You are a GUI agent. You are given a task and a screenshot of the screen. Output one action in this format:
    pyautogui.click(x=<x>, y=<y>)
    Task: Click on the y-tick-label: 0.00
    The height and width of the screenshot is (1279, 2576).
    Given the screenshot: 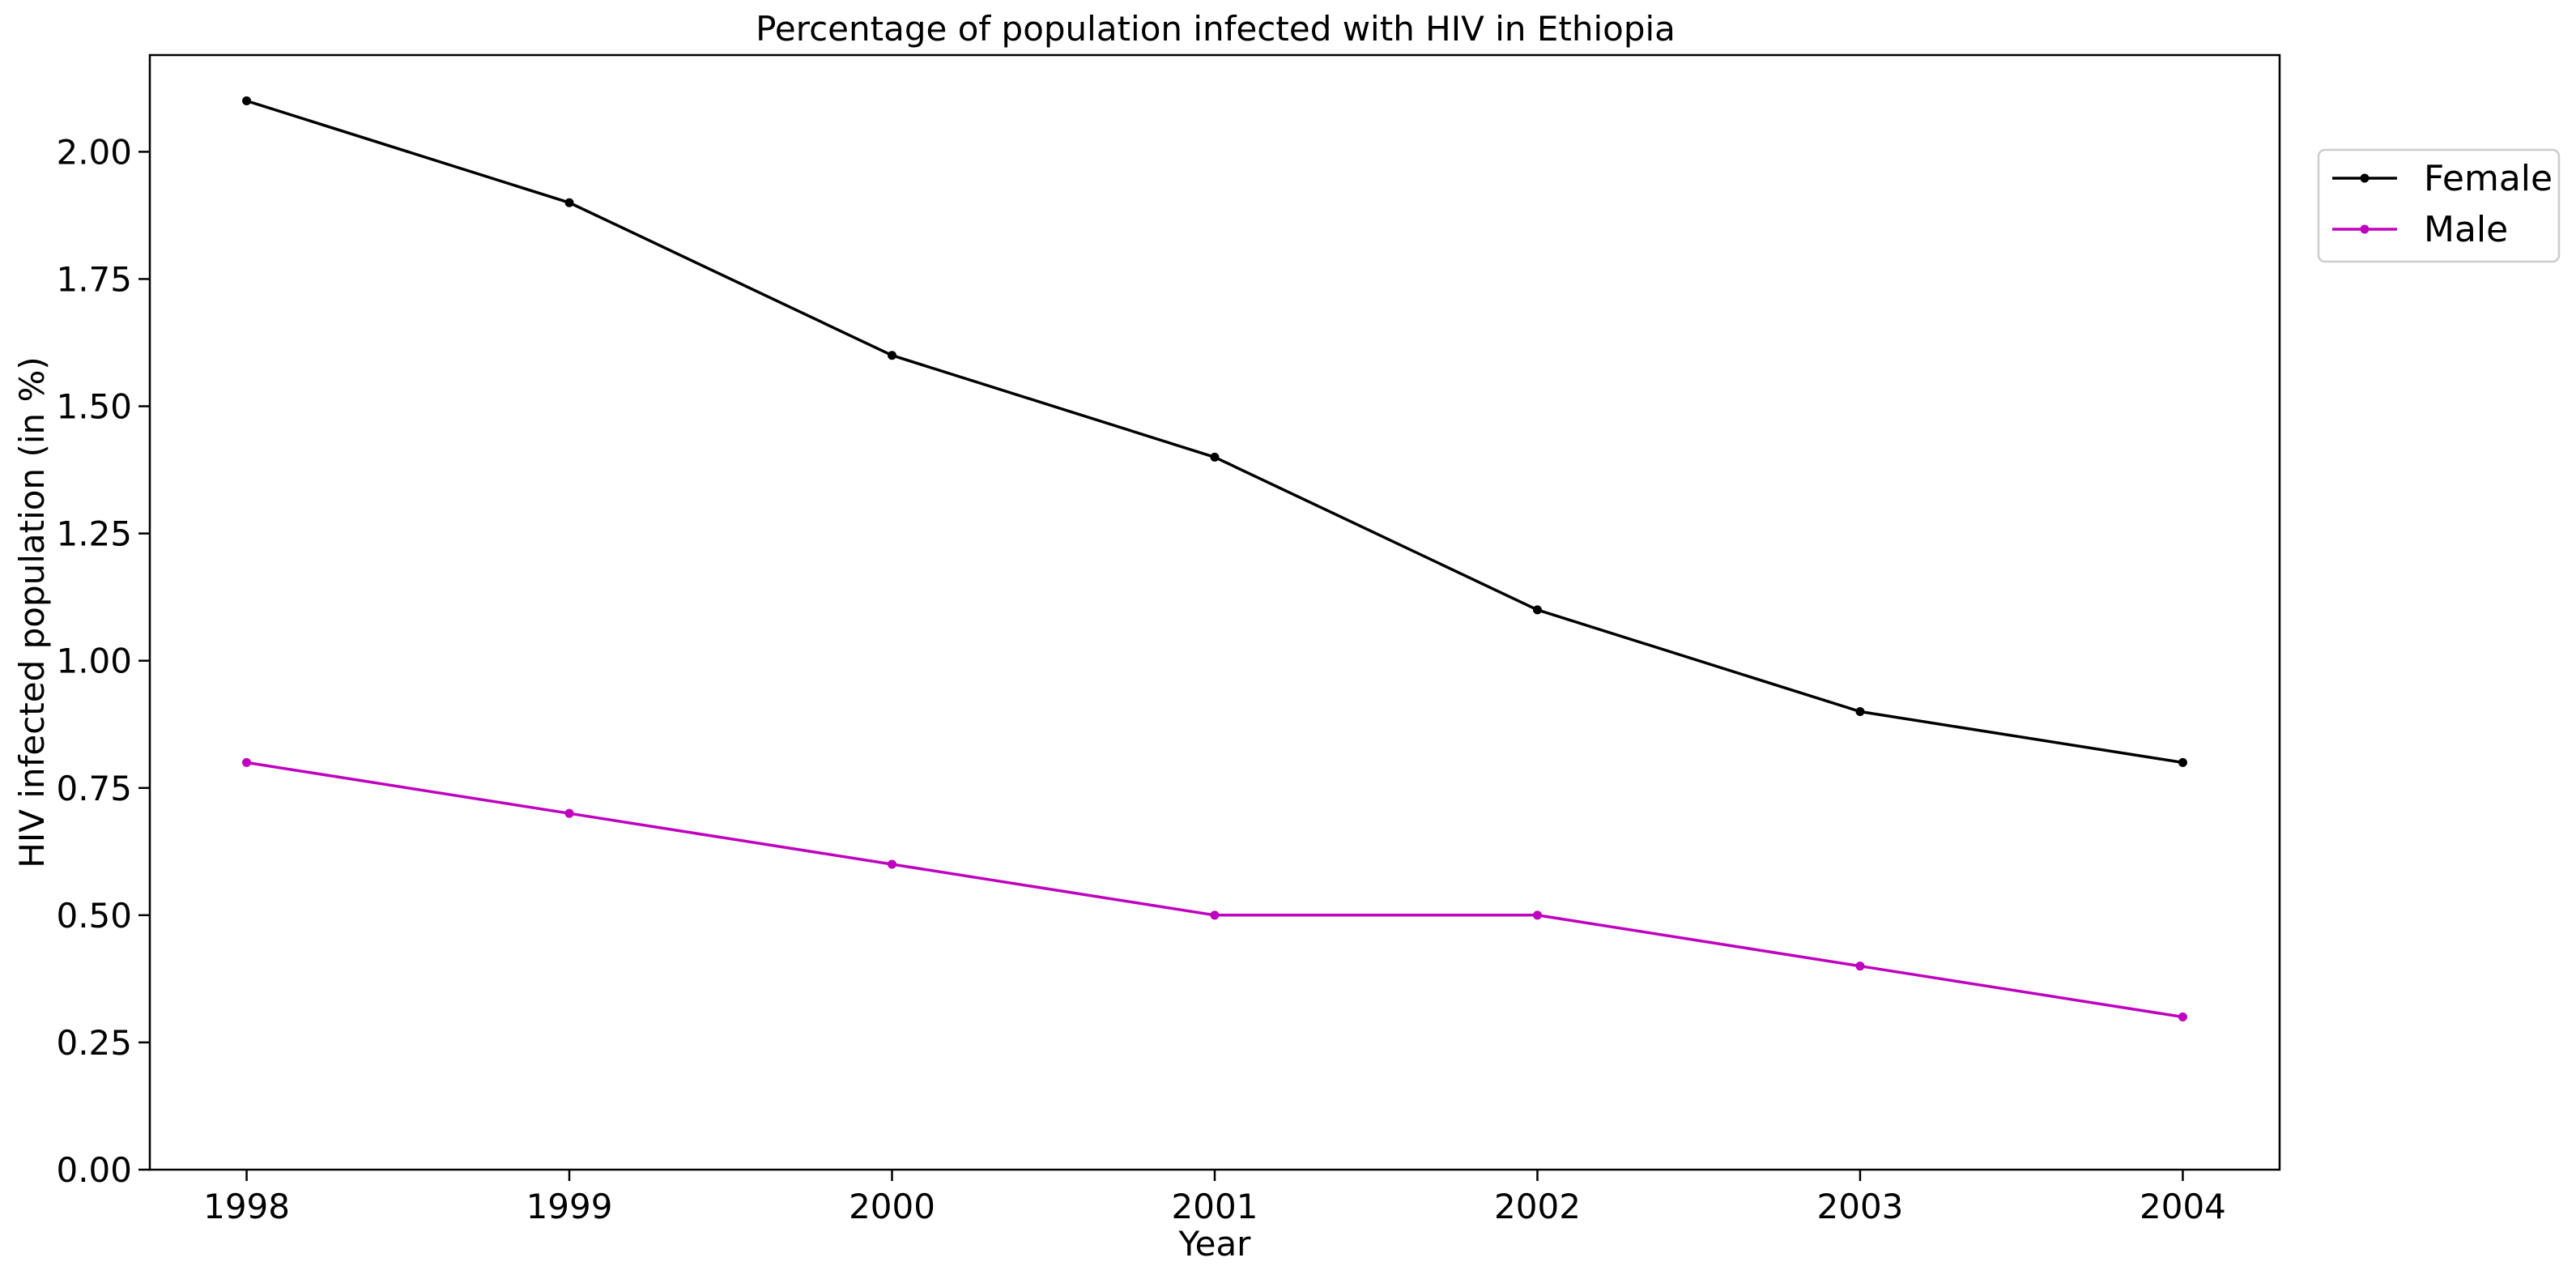 What is the action you would take?
    pyautogui.click(x=94, y=1170)
    